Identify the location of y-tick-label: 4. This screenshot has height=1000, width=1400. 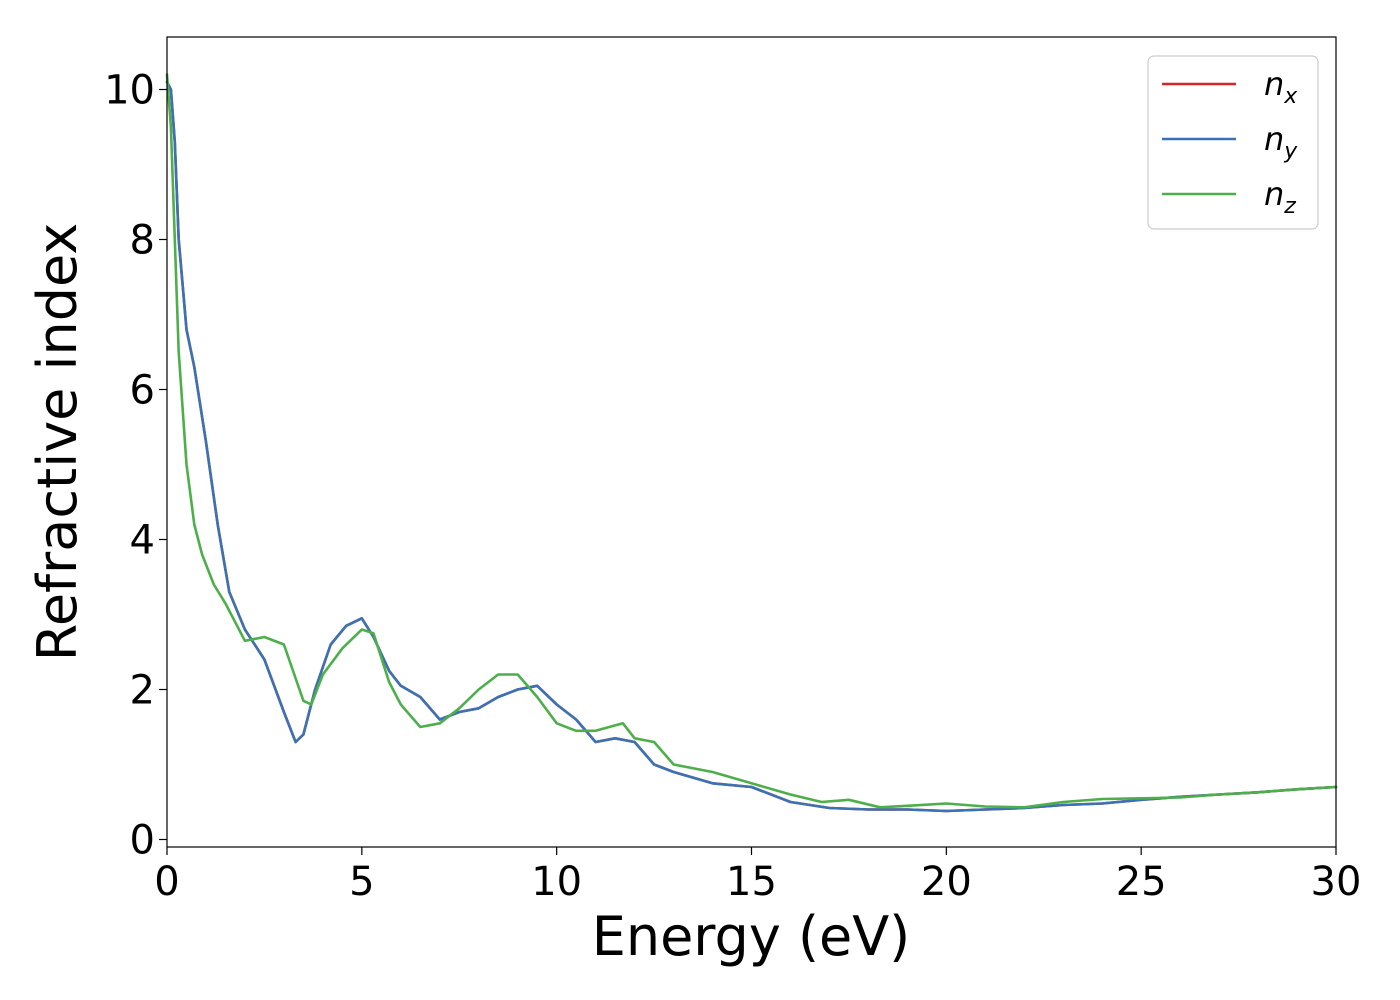
(142, 541).